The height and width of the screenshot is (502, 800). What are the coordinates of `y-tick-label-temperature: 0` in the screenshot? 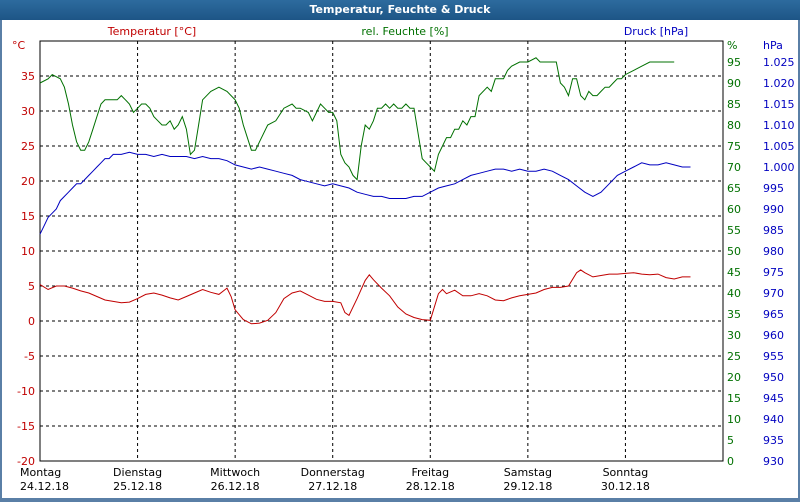 It's located at (31, 321).